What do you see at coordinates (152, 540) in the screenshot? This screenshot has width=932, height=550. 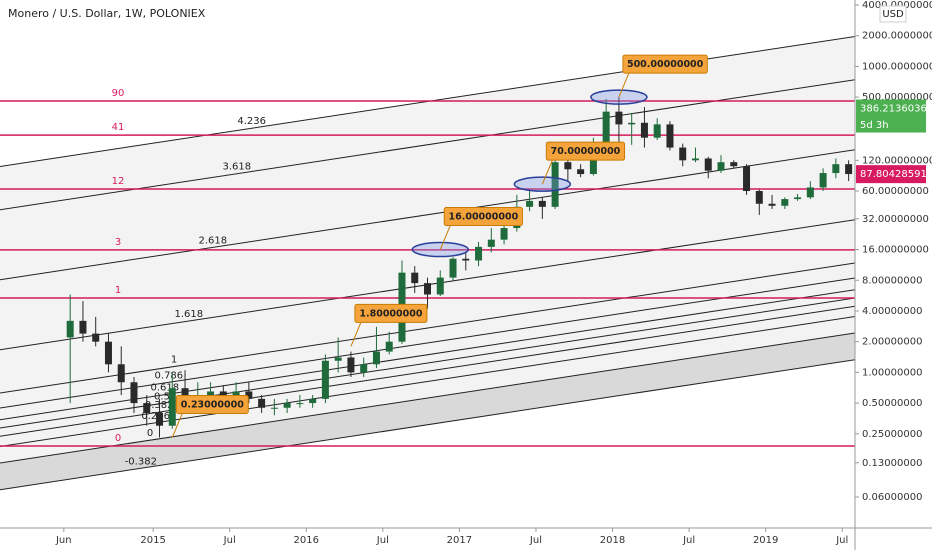 I see `x-tick-label: 2015` at bounding box center [152, 540].